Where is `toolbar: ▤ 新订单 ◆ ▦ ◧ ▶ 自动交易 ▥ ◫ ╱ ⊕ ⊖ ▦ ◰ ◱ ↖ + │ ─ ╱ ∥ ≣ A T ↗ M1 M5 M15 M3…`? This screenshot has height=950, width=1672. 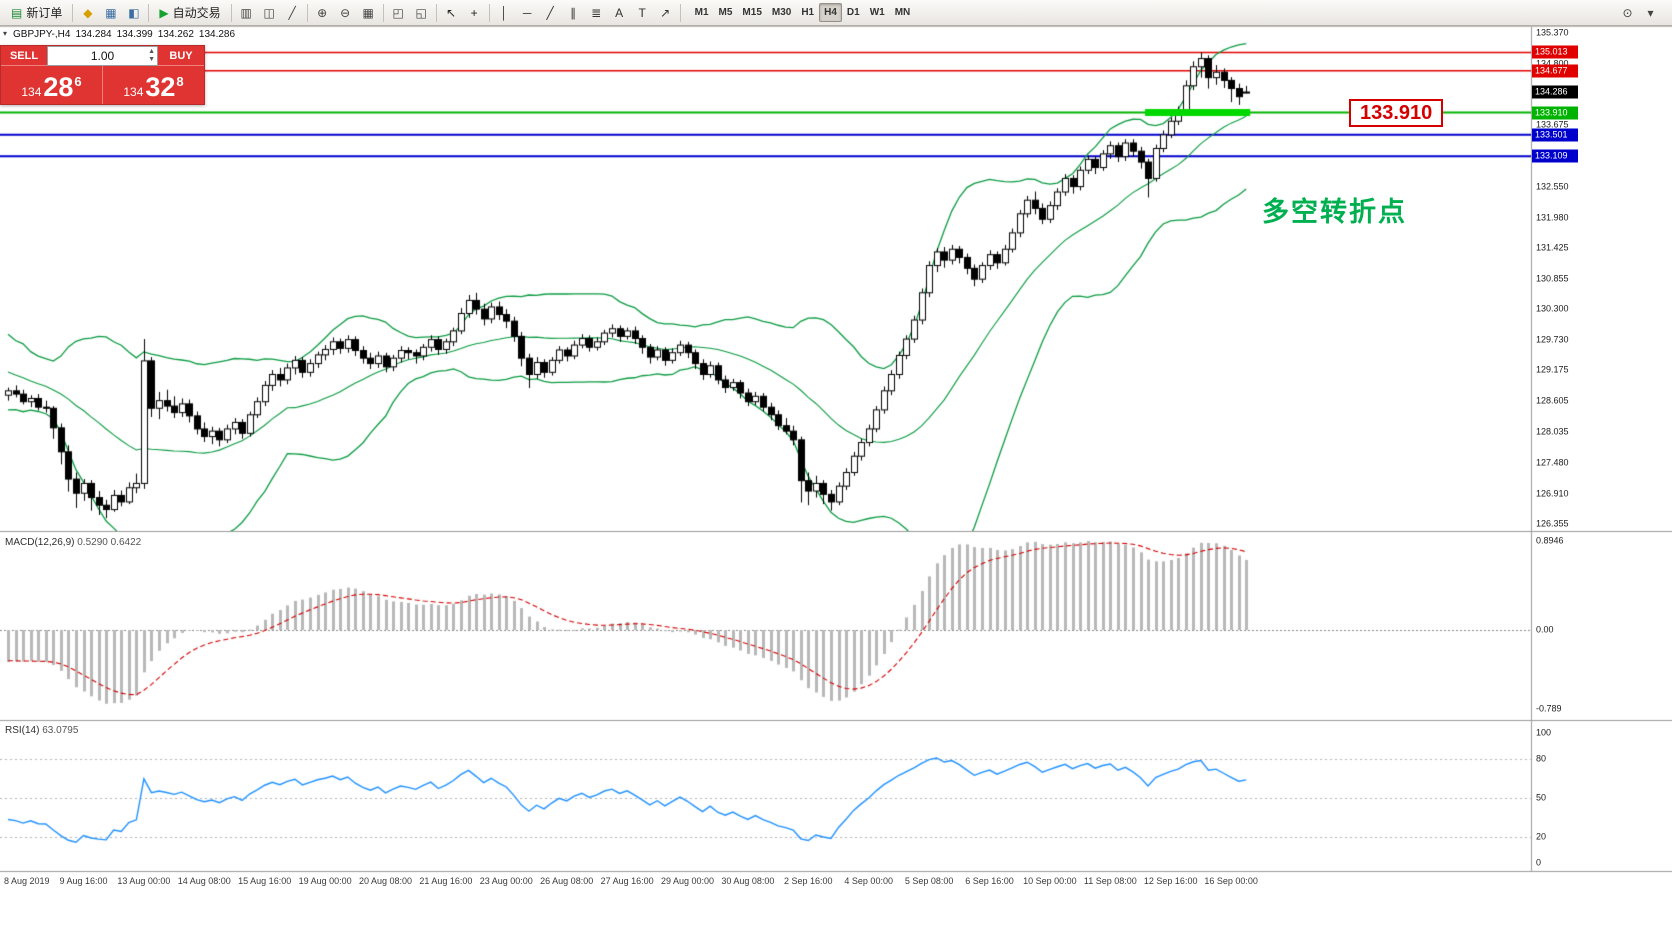
toolbar: ▤ 新订单 ◆ ▦ ◧ ▶ 自动交易 ▥ ◫ ╱ ⊕ ⊖ ▦ ◰ ◱ ↖ + │ ─ ╱ ∥ ≣ A T ↗ M1 M5 M15 M3… is located at coordinates (836, 13).